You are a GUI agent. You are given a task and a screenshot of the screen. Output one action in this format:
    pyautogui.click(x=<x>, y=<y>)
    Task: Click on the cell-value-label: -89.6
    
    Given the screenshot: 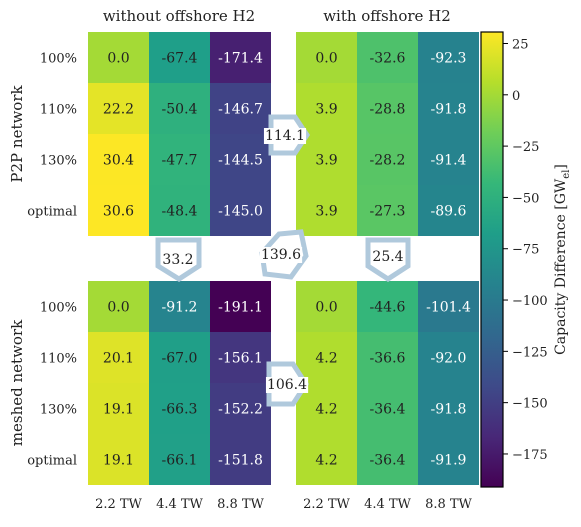 What is the action you would take?
    pyautogui.click(x=449, y=212)
    